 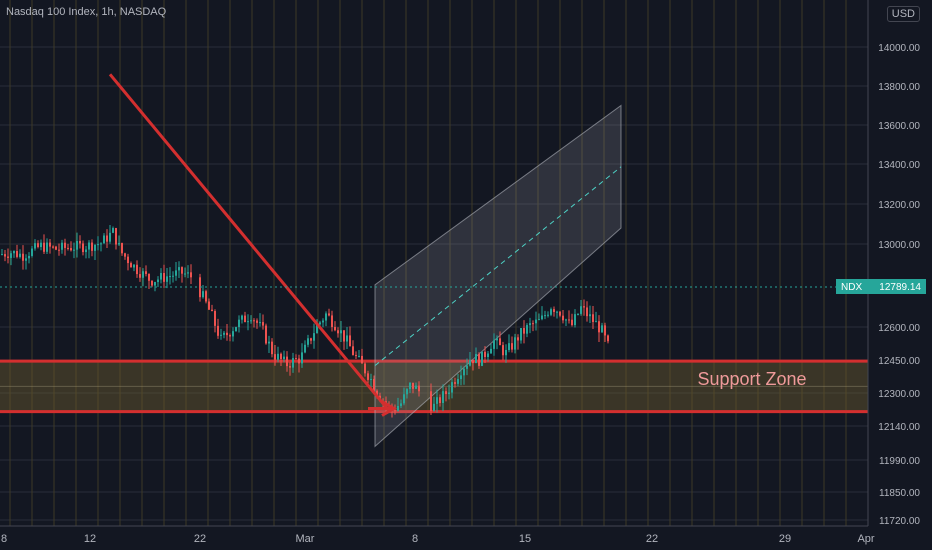 I want to click on currency-badge: USD, so click(x=903, y=14).